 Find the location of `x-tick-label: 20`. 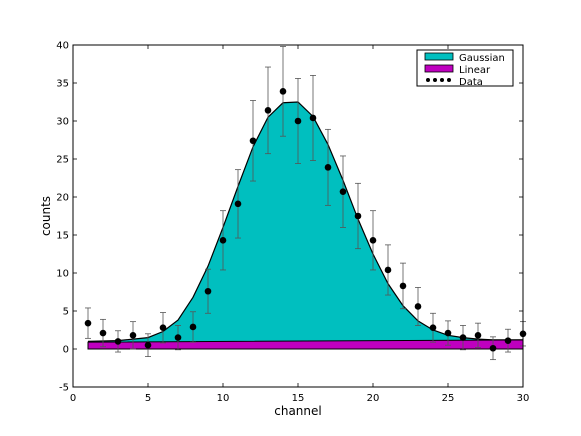

x-tick-label: 20 is located at coordinates (373, 398).